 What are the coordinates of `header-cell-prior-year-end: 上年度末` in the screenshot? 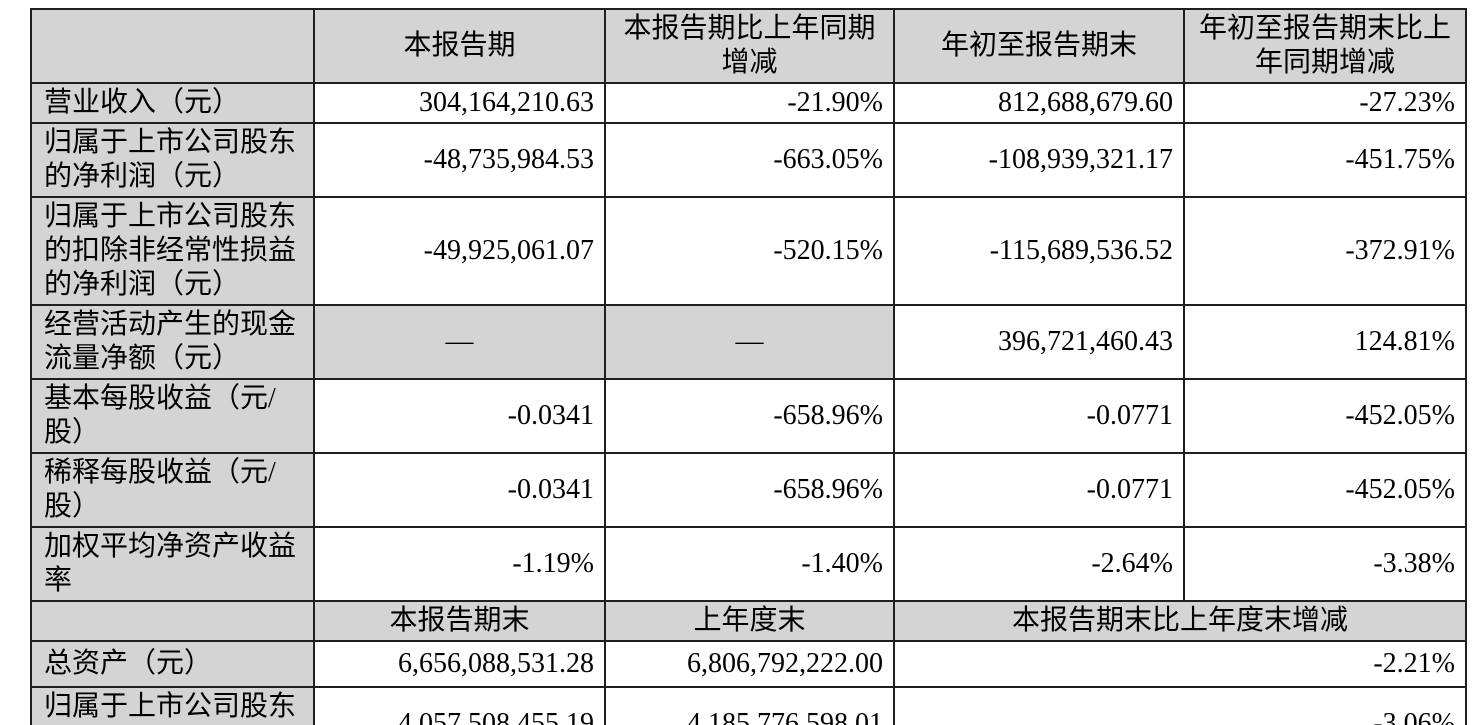 It's located at (749, 621).